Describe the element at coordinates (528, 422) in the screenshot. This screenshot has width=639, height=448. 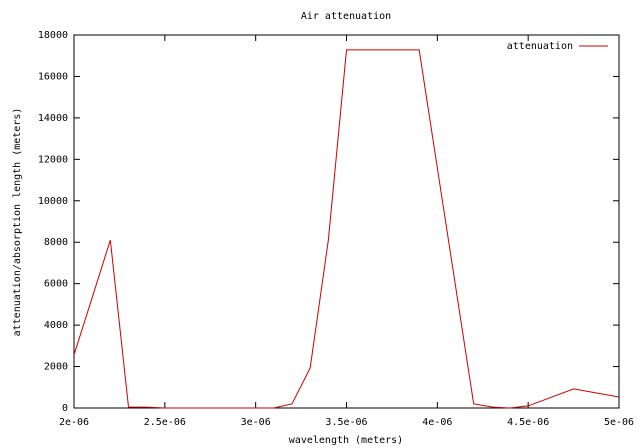
I see `x-tick-label: 4.5e-06` at that location.